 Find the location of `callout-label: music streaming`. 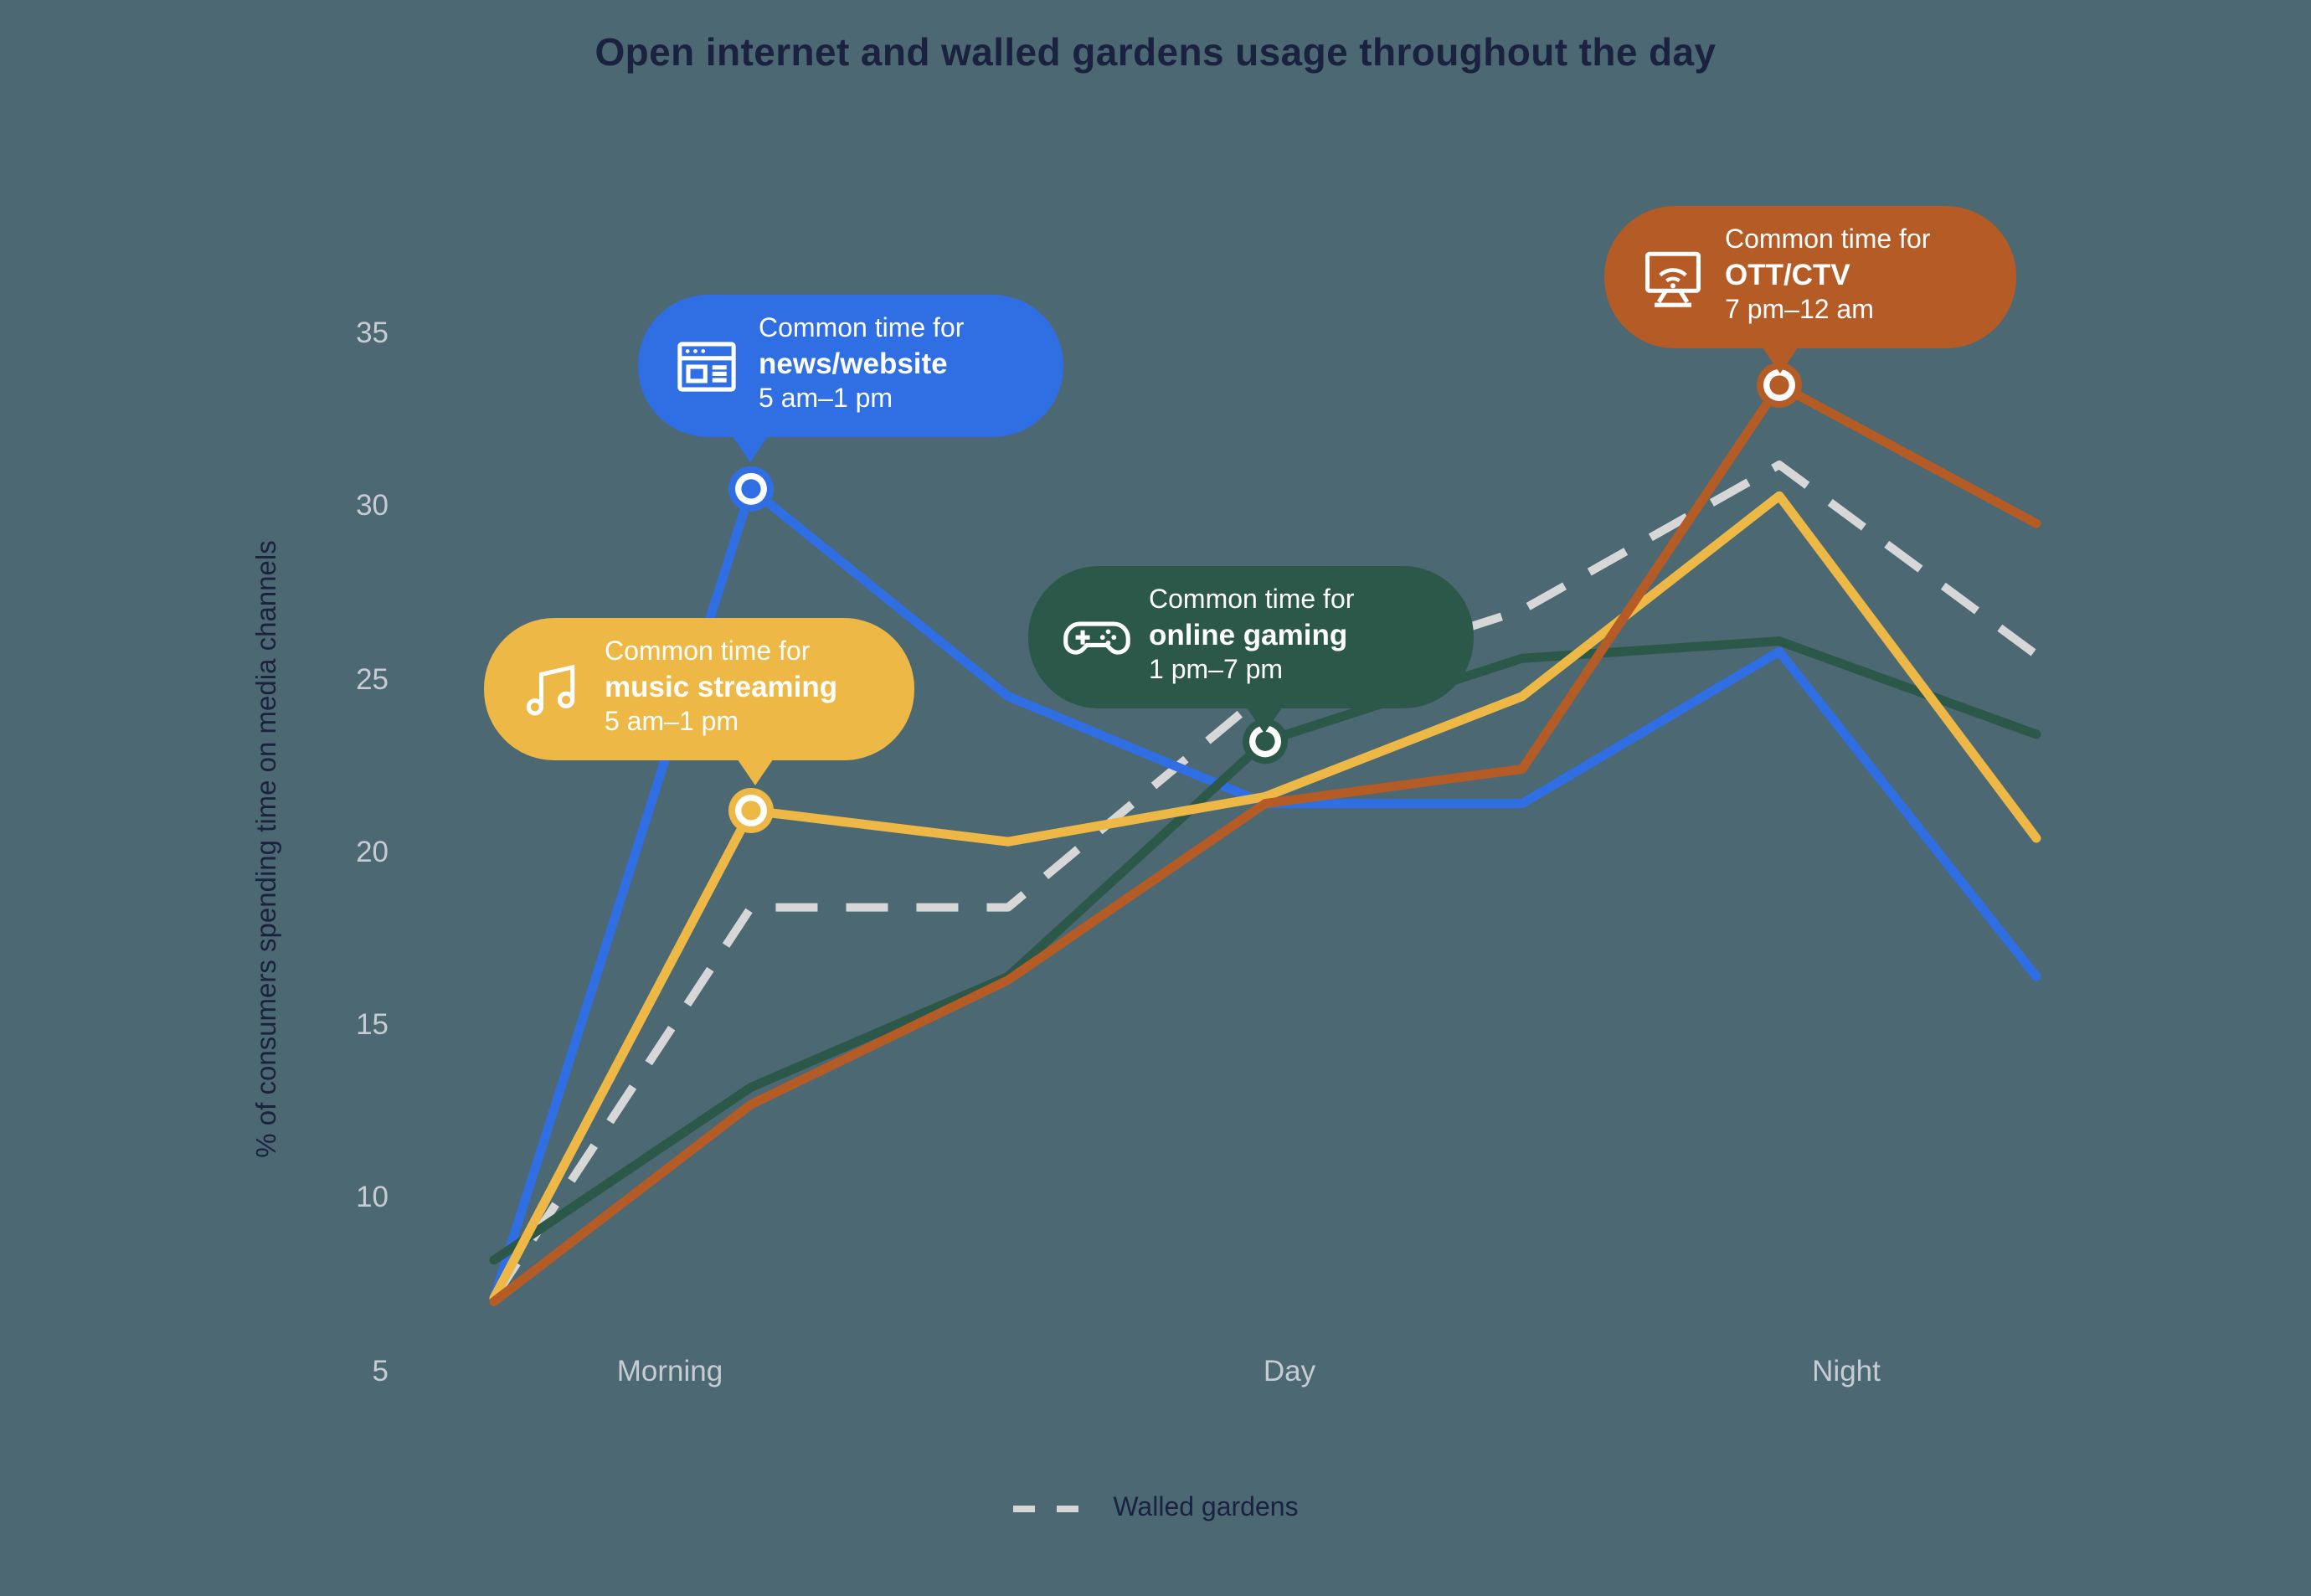

callout-label: music streaming is located at coordinates (721, 686).